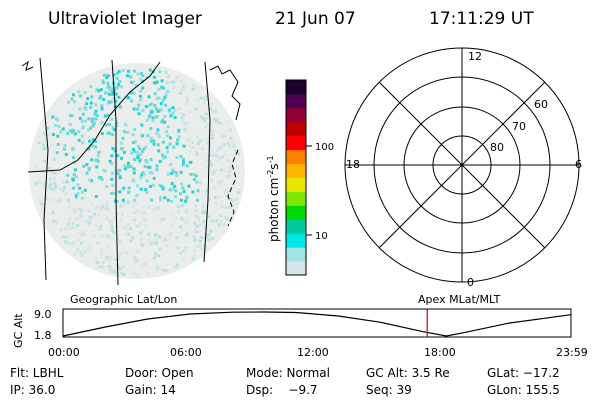 Image resolution: width=600 pixels, height=400 pixels. I want to click on colorbar-unit-exp1: -2, so click(270, 174).